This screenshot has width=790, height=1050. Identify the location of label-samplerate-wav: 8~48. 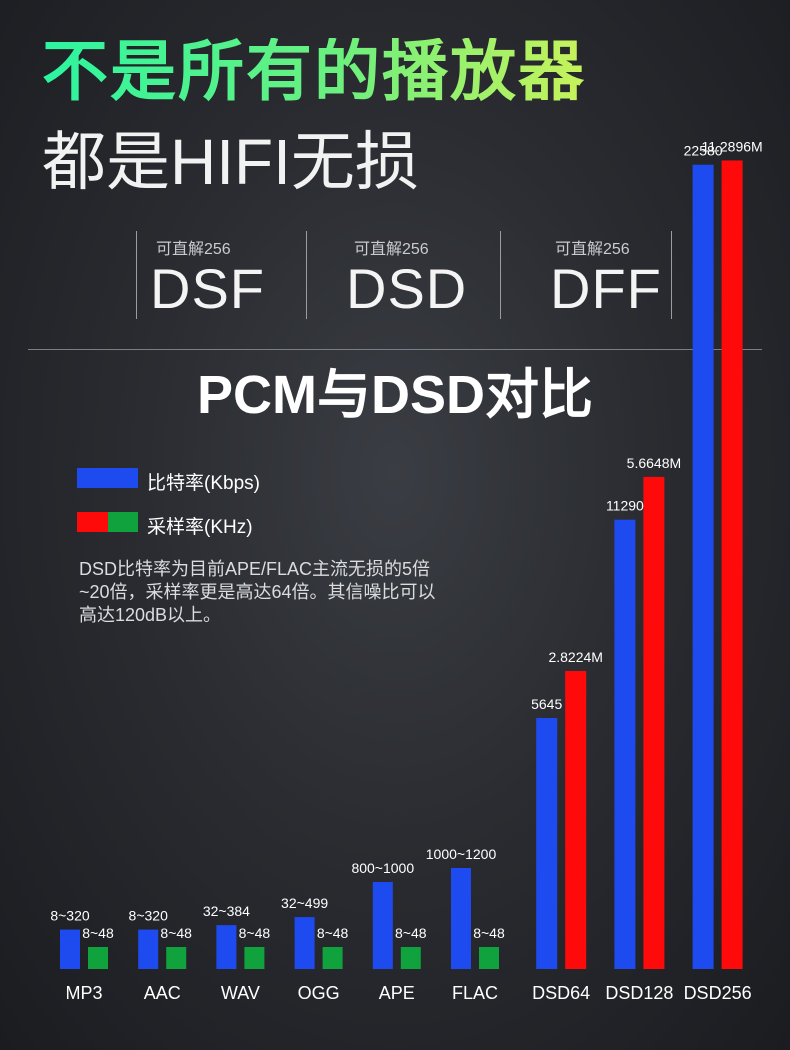
(255, 933).